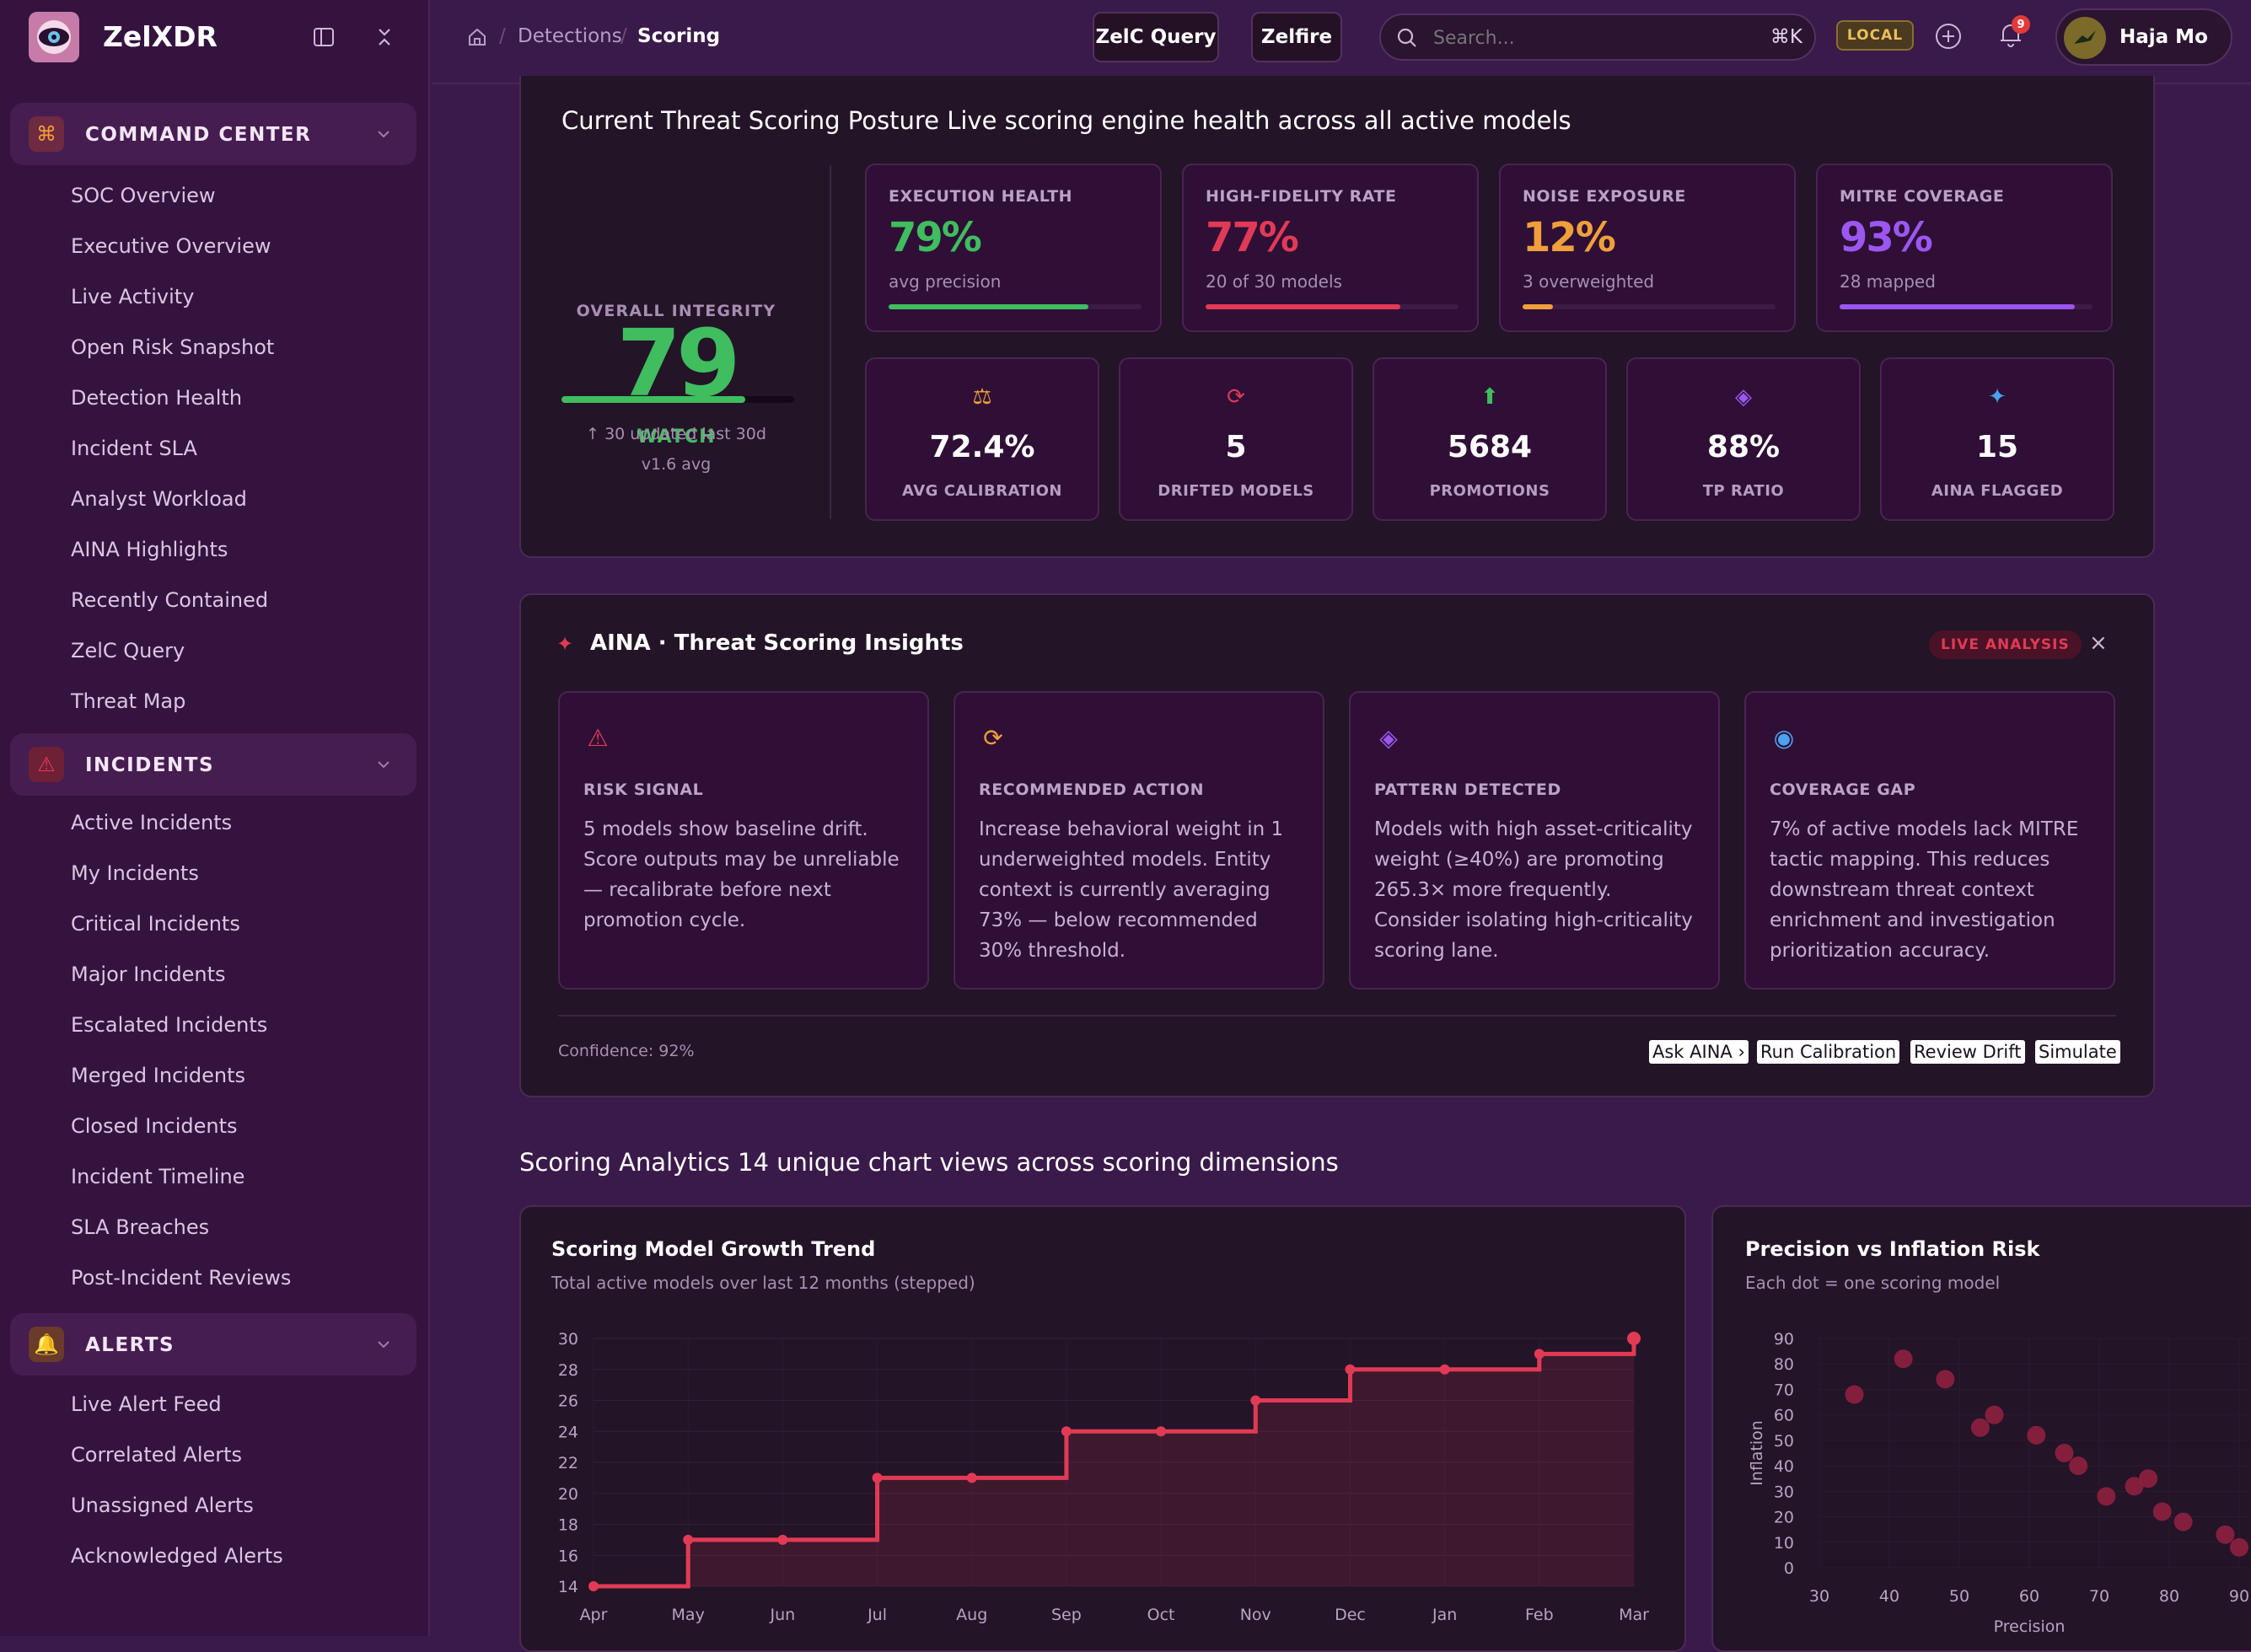  I want to click on sidebar-item-incident-timeline: Incident Timeline, so click(158, 1176).